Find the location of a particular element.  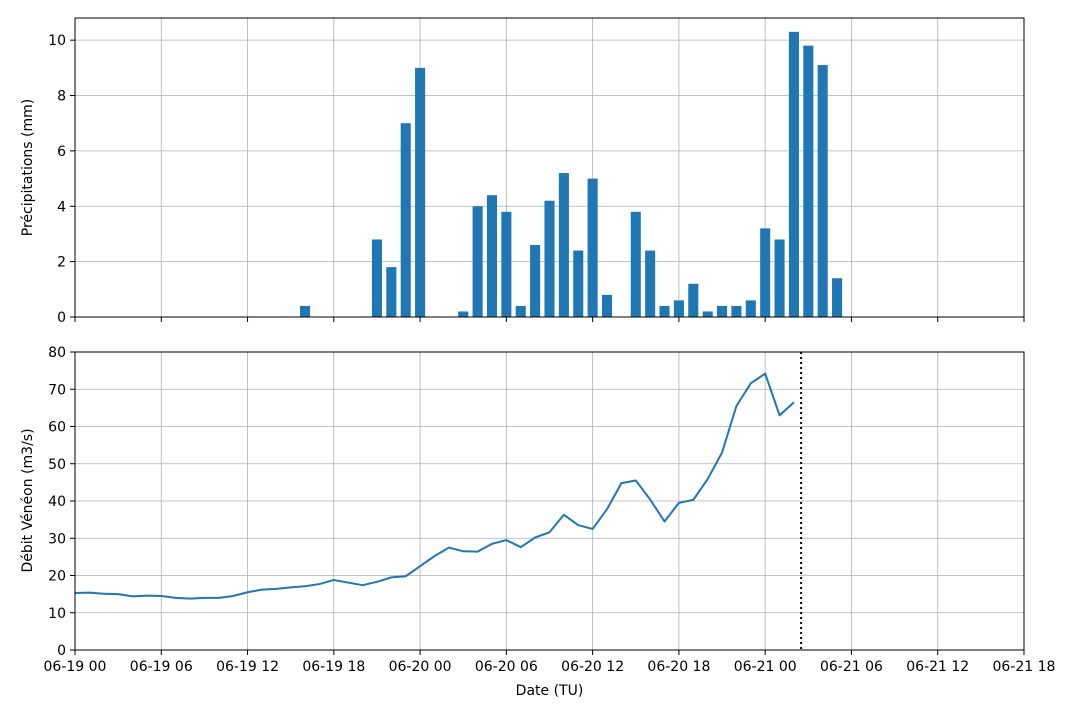

x-axis-label: Date (TU) is located at coordinates (550, 691).